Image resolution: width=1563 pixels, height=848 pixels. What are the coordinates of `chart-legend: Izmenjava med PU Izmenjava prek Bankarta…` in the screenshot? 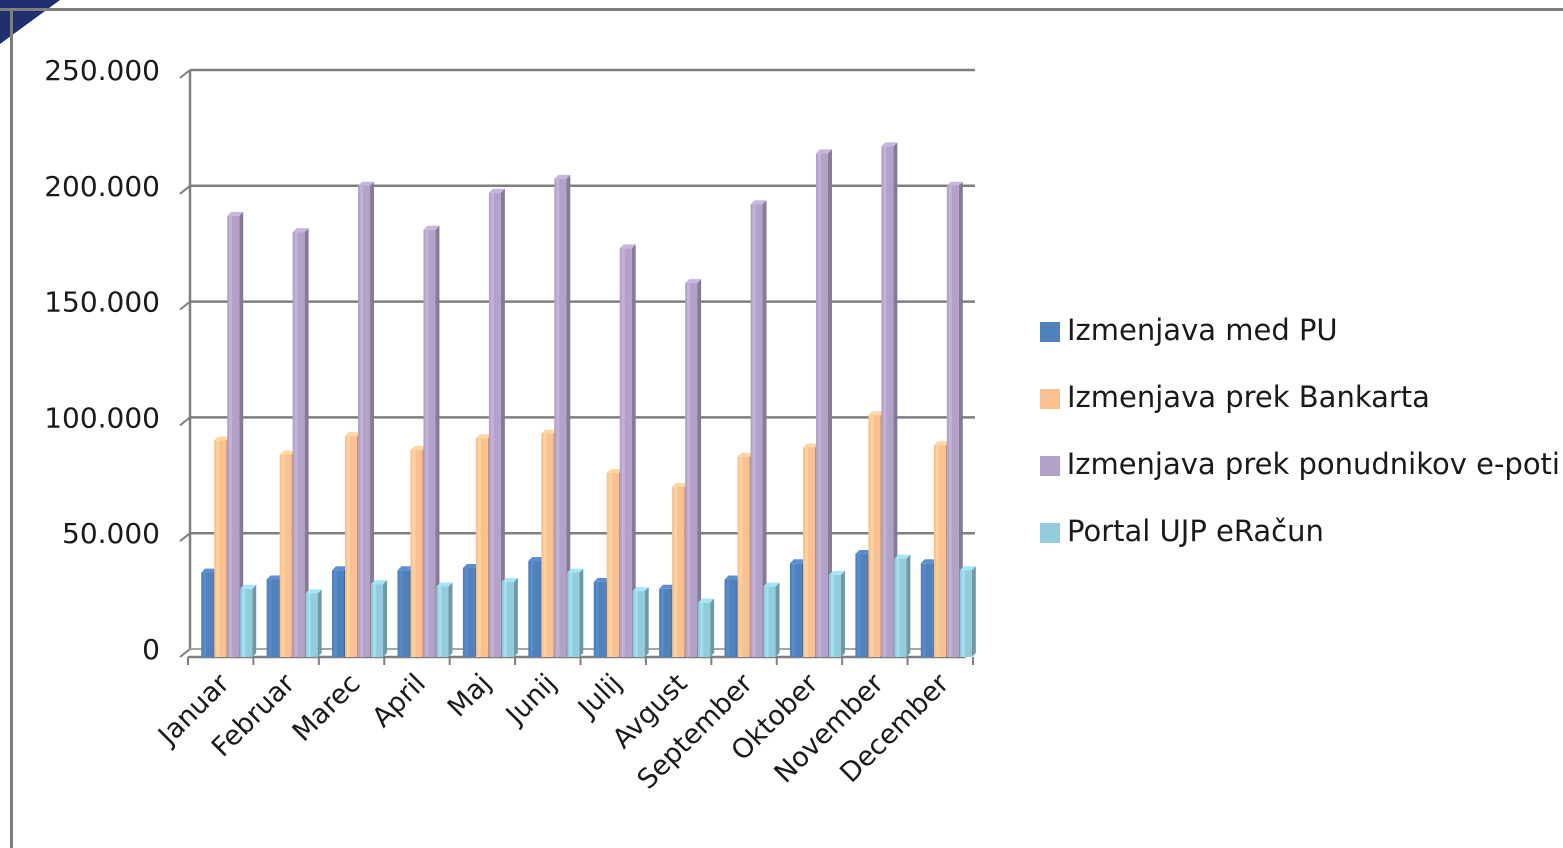 It's located at (1300, 444).